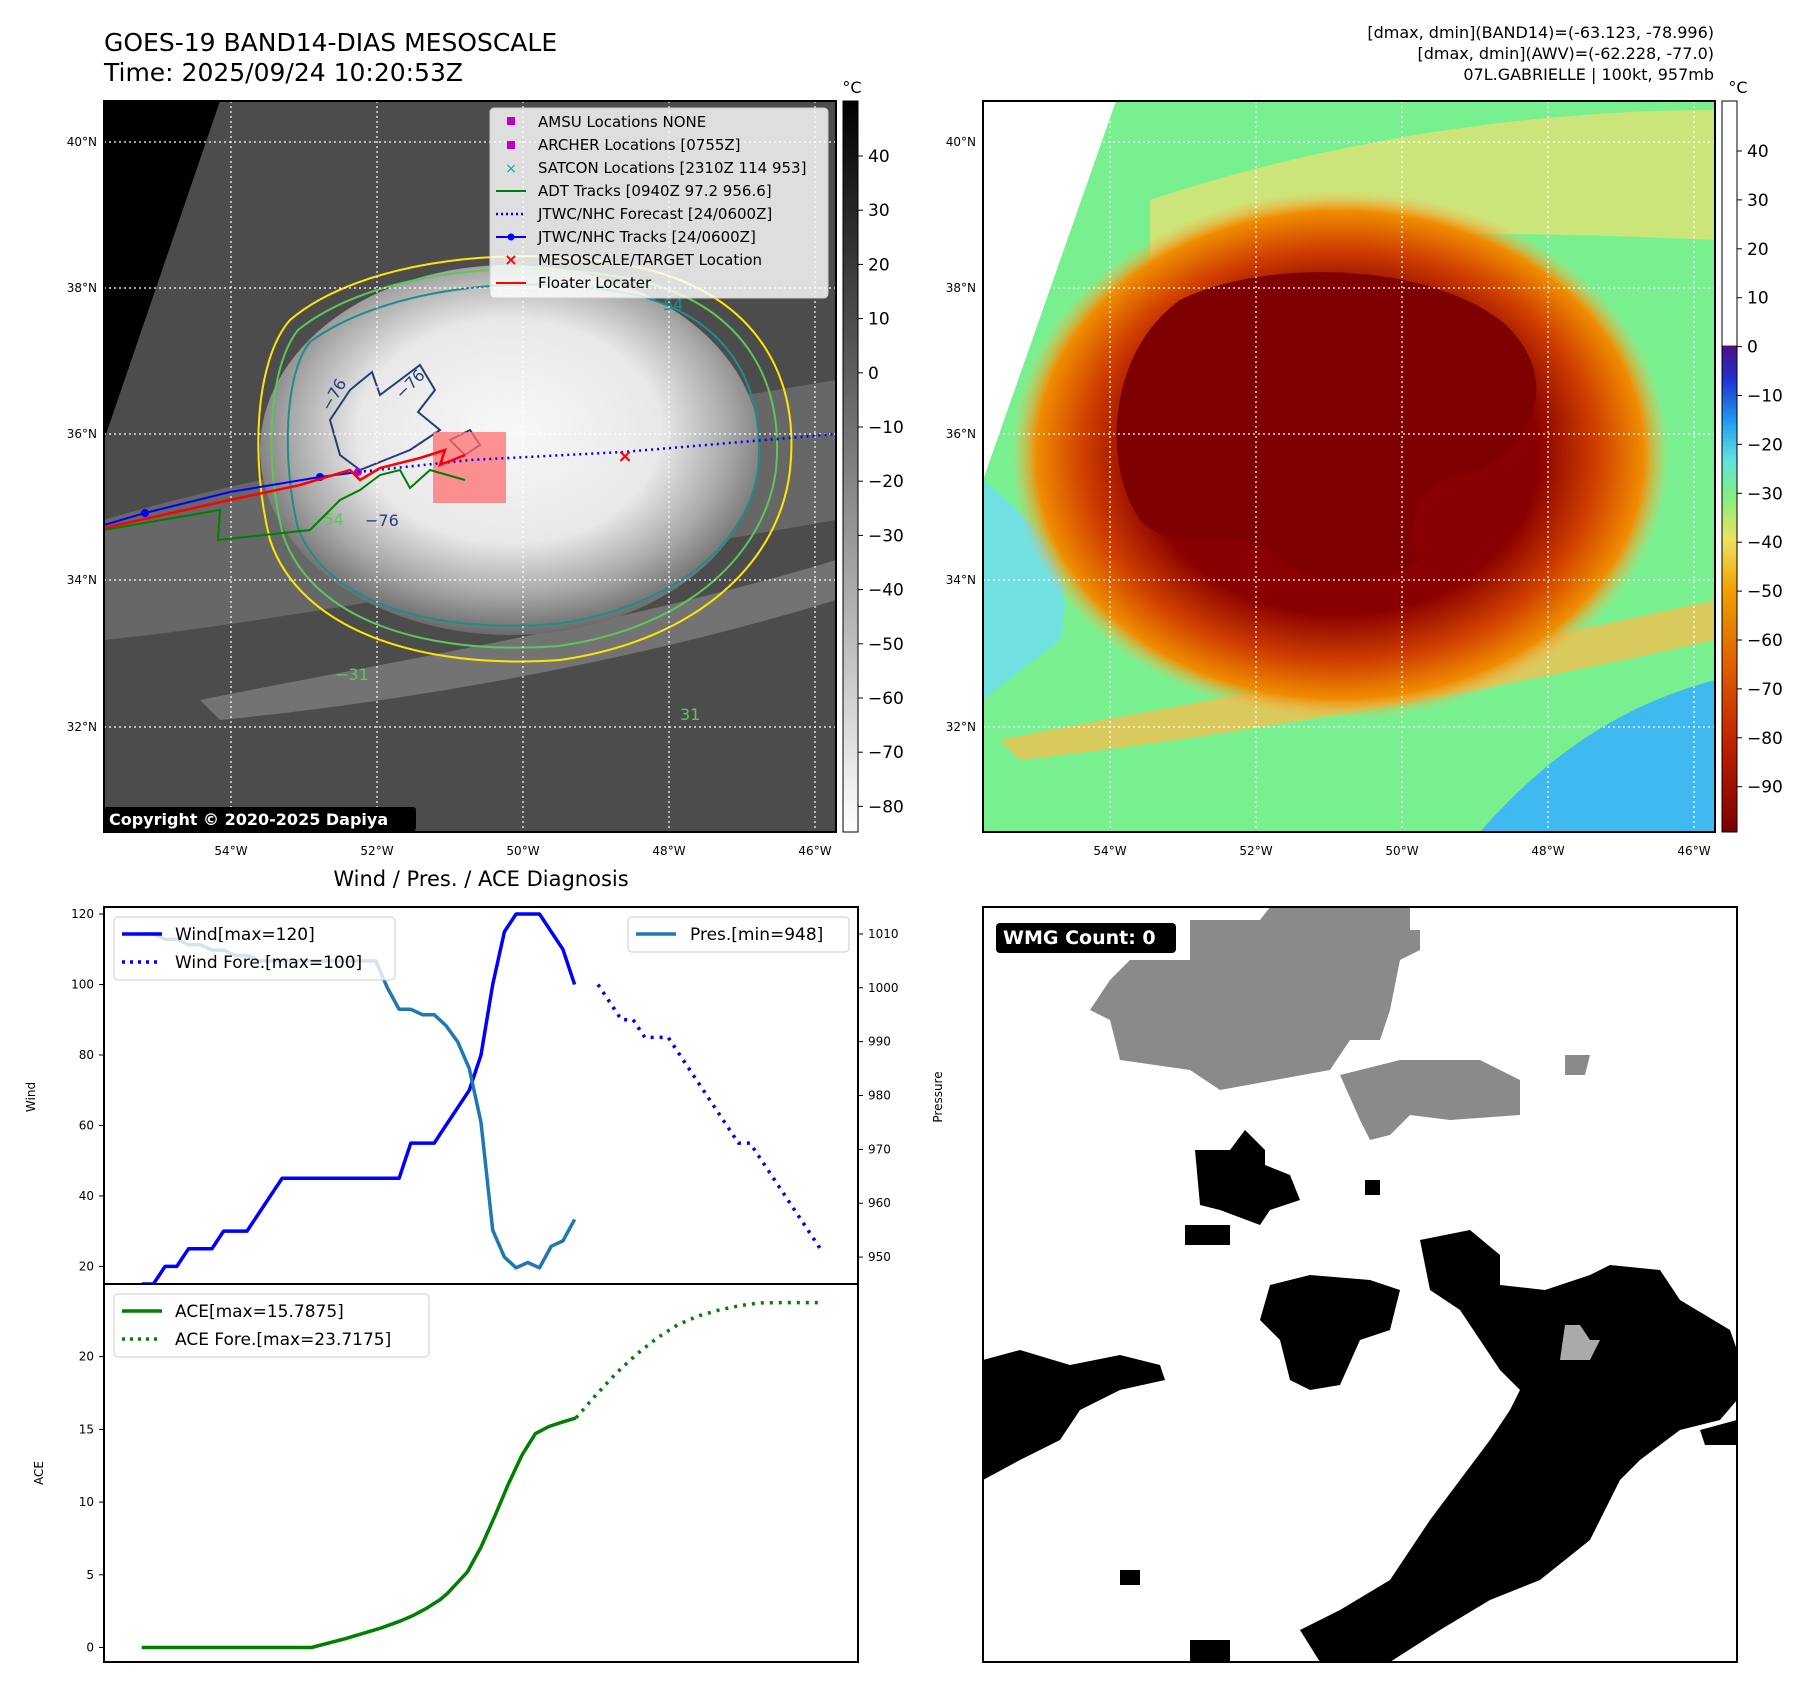  Describe the element at coordinates (1024, 590) in the screenshot. I see `dias-cyan-west` at that location.